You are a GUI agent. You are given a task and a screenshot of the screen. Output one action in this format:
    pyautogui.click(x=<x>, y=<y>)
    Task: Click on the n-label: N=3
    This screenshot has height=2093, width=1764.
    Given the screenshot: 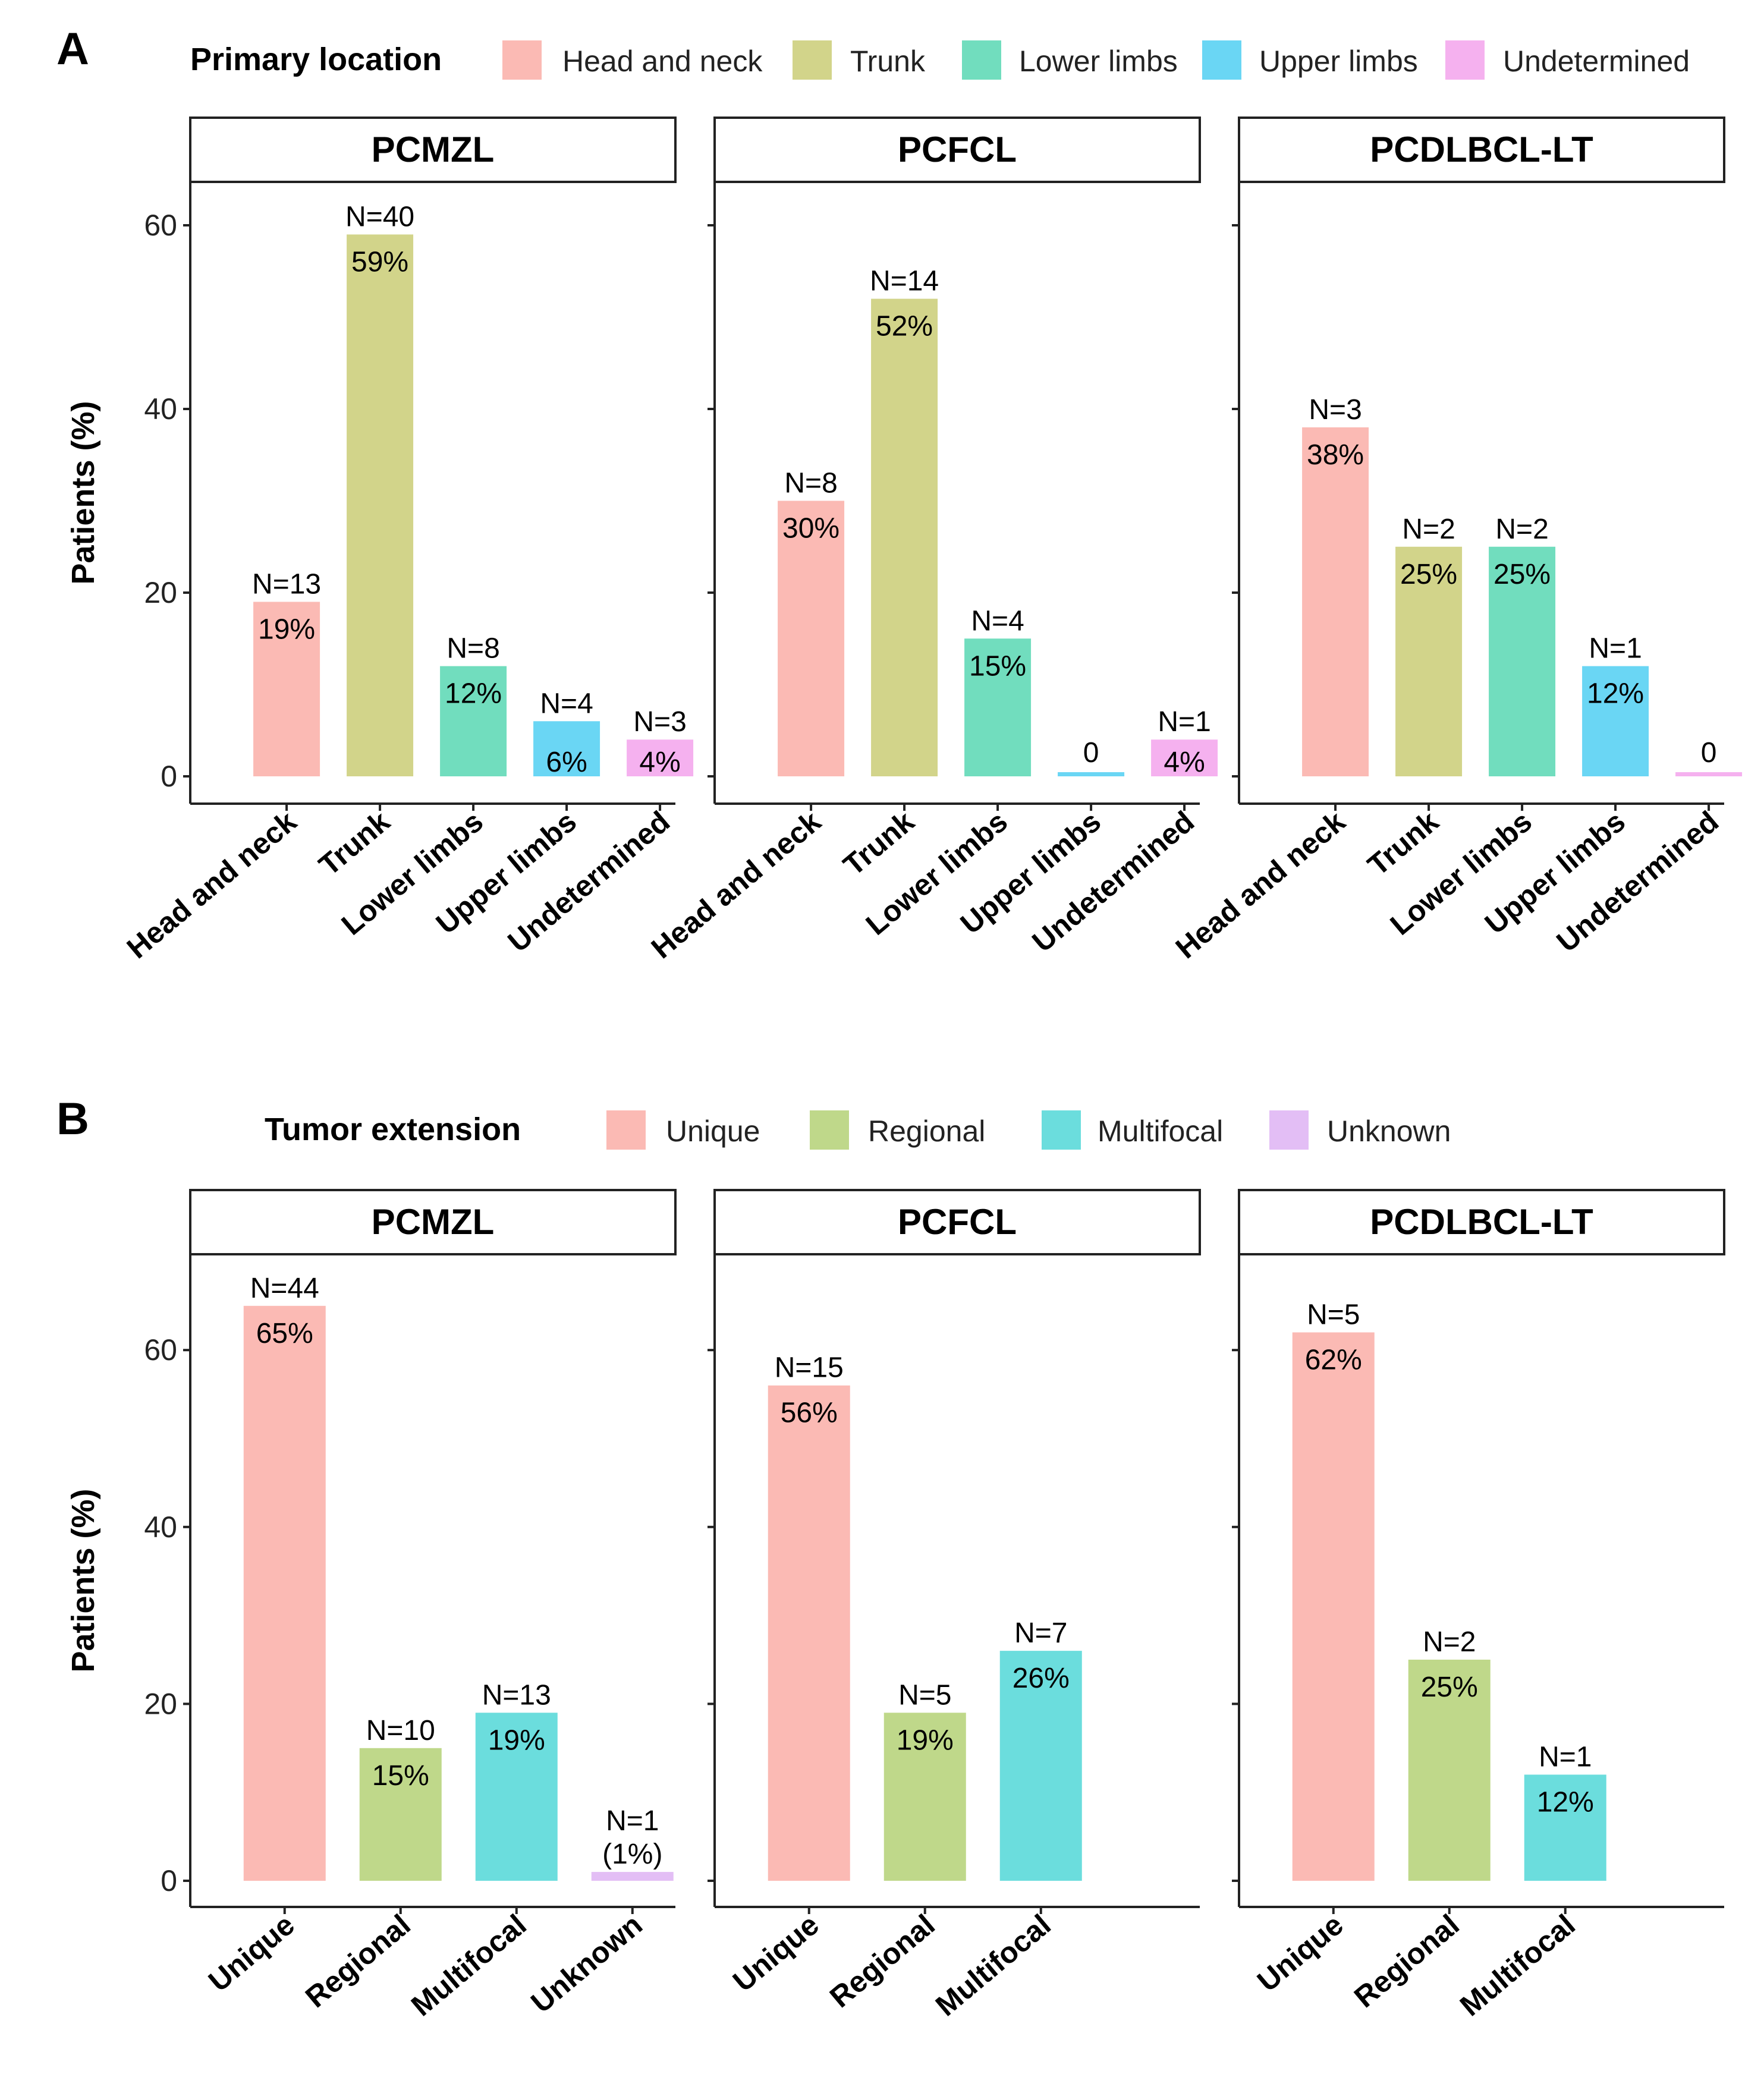 What is the action you would take?
    pyautogui.click(x=659, y=722)
    